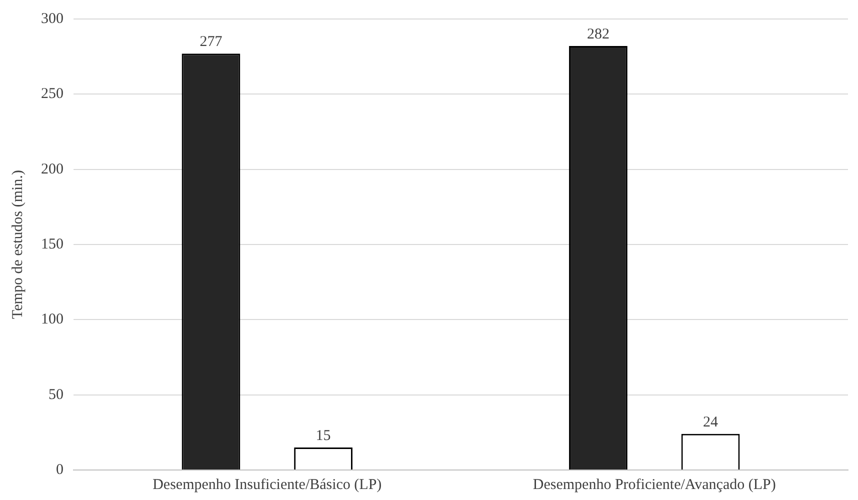 This screenshot has height=500, width=858. What do you see at coordinates (52, 94) in the screenshot?
I see `y-tick-label: 250` at bounding box center [52, 94].